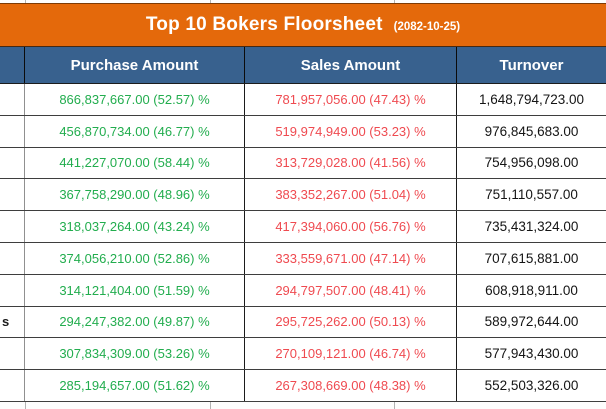 This screenshot has height=409, width=606. What do you see at coordinates (264, 24) in the screenshot?
I see `page-title: Top 10 Bokers Floorsheet` at bounding box center [264, 24].